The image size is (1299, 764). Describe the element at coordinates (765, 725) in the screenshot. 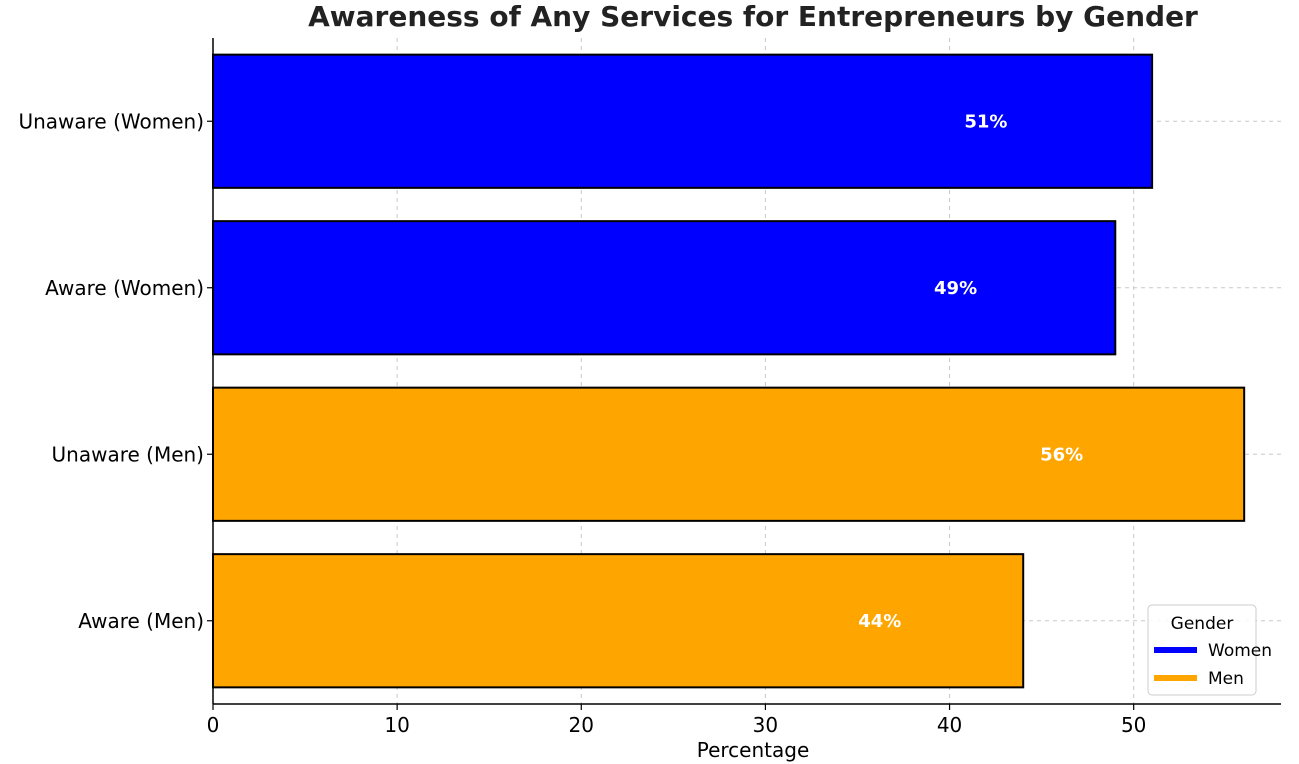

I see `x-tick-label: 30` at that location.